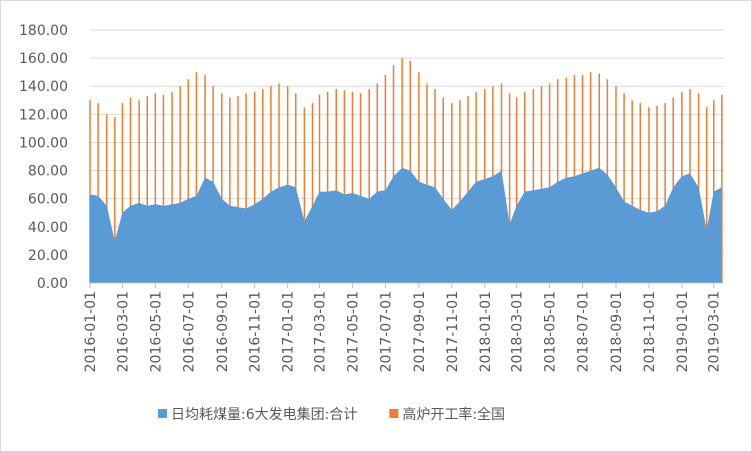  What do you see at coordinates (650, 331) in the screenshot?
I see `x-tick-label: 2018-11-01` at bounding box center [650, 331].